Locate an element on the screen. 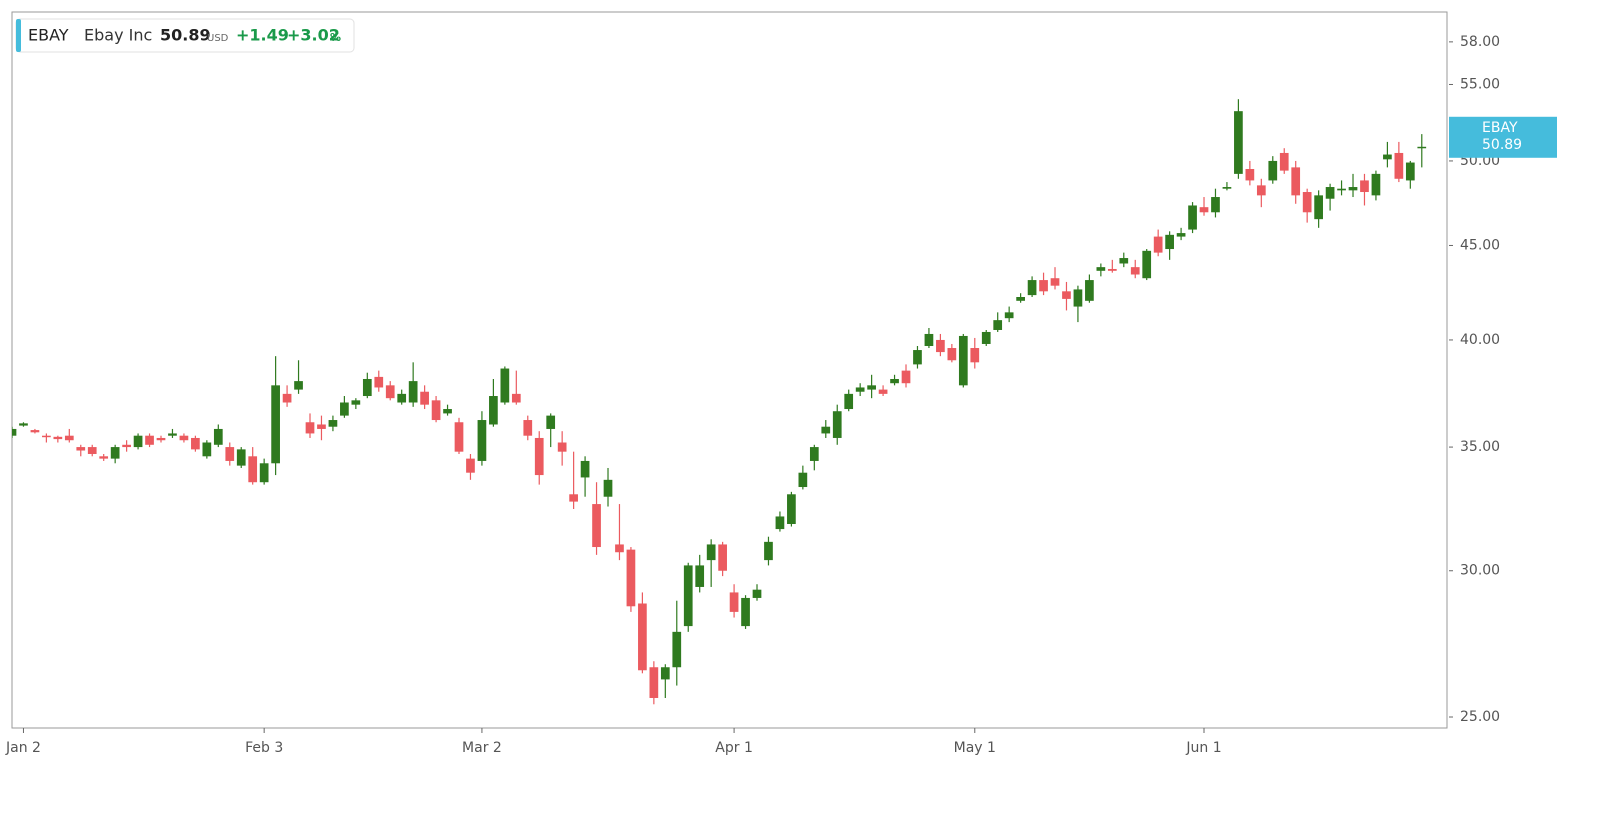 The height and width of the screenshot is (827, 1600). x-tick-label: Apr 1 is located at coordinates (734, 748).